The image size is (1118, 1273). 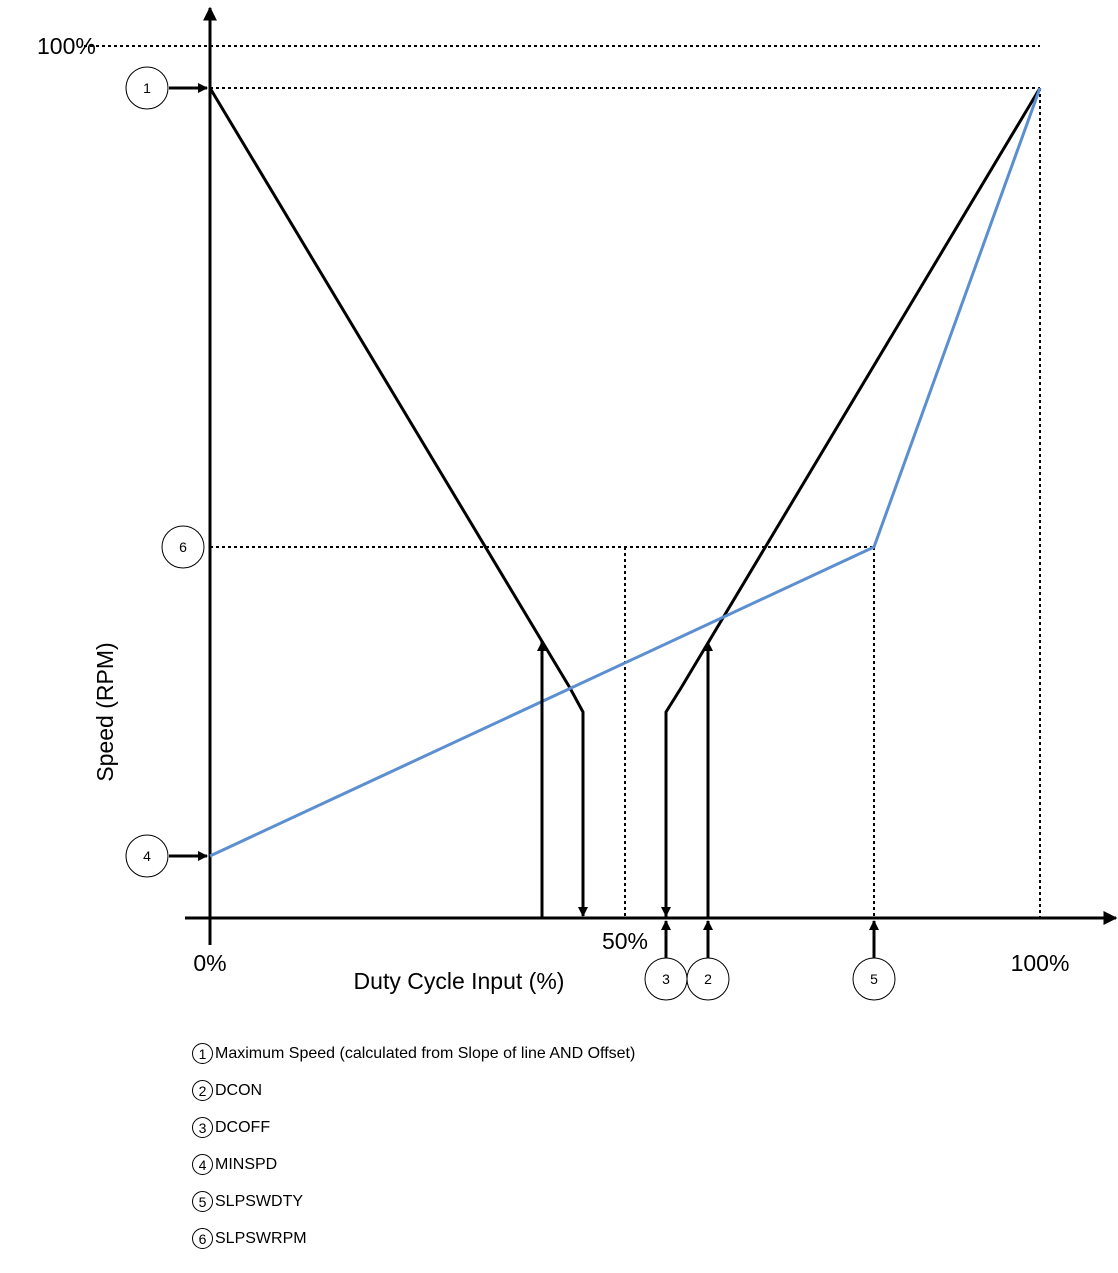 I want to click on y-top-label: 100%, so click(x=66, y=46).